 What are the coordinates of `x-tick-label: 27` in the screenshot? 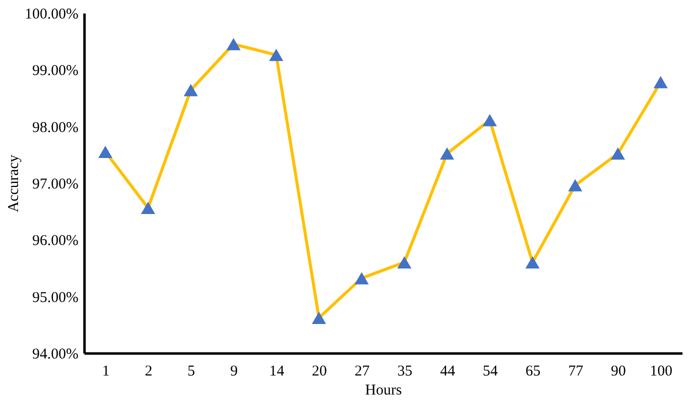 It's located at (362, 372).